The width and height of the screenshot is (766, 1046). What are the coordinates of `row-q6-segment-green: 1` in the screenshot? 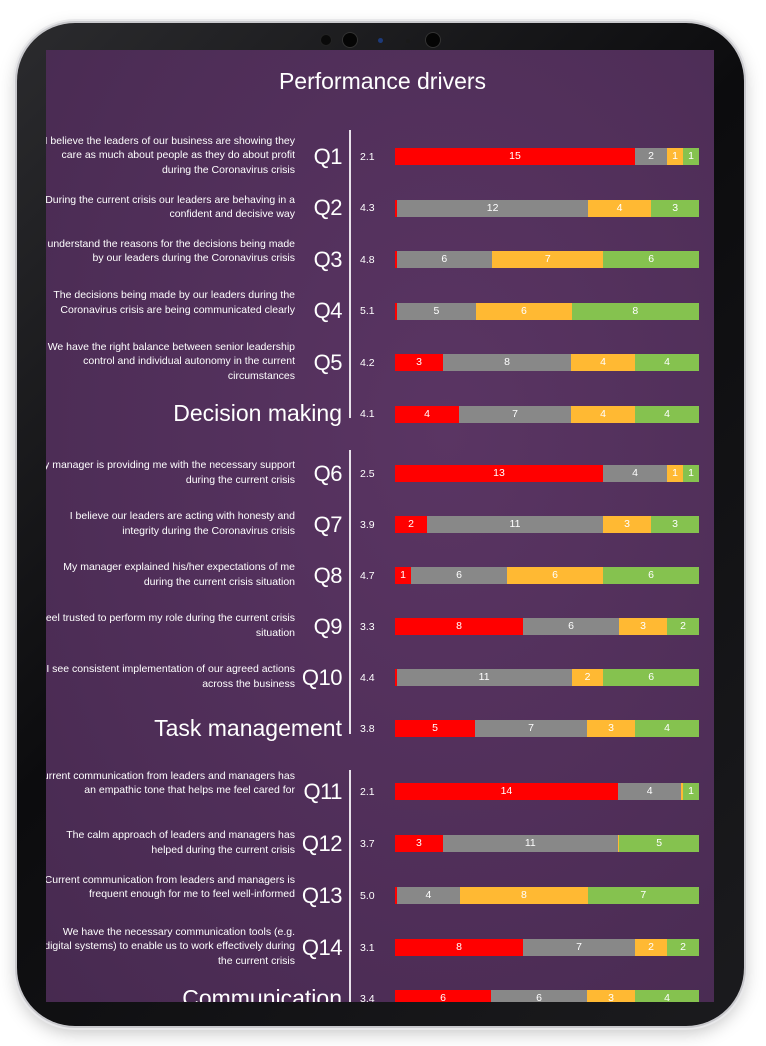 It's located at (691, 473).